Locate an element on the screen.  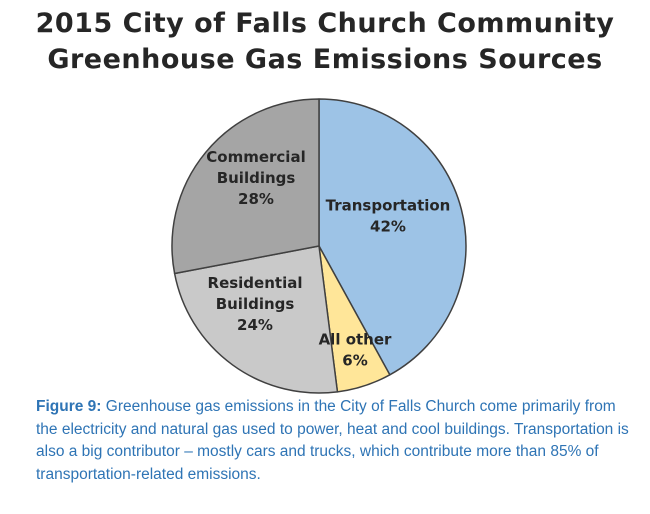
slice-label-line: Transportation is located at coordinates (388, 206).